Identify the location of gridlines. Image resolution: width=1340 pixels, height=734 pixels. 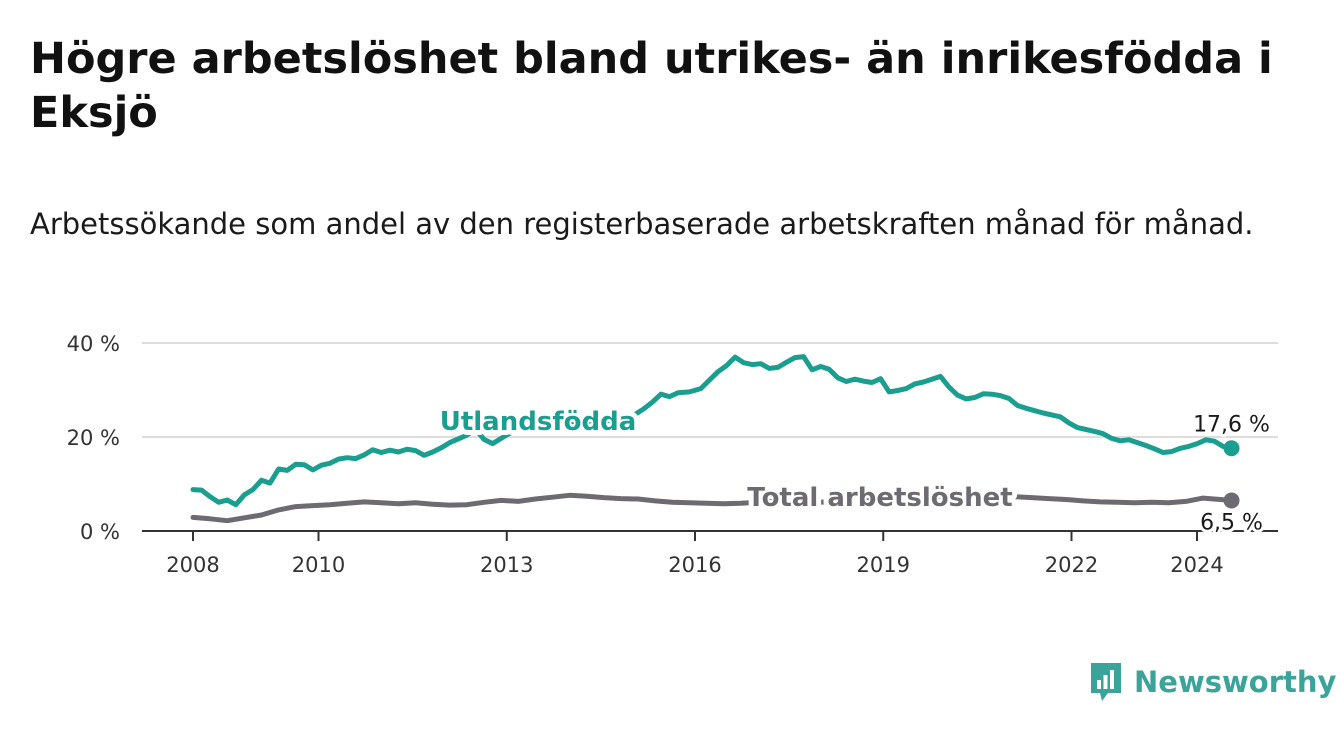
(710, 390).